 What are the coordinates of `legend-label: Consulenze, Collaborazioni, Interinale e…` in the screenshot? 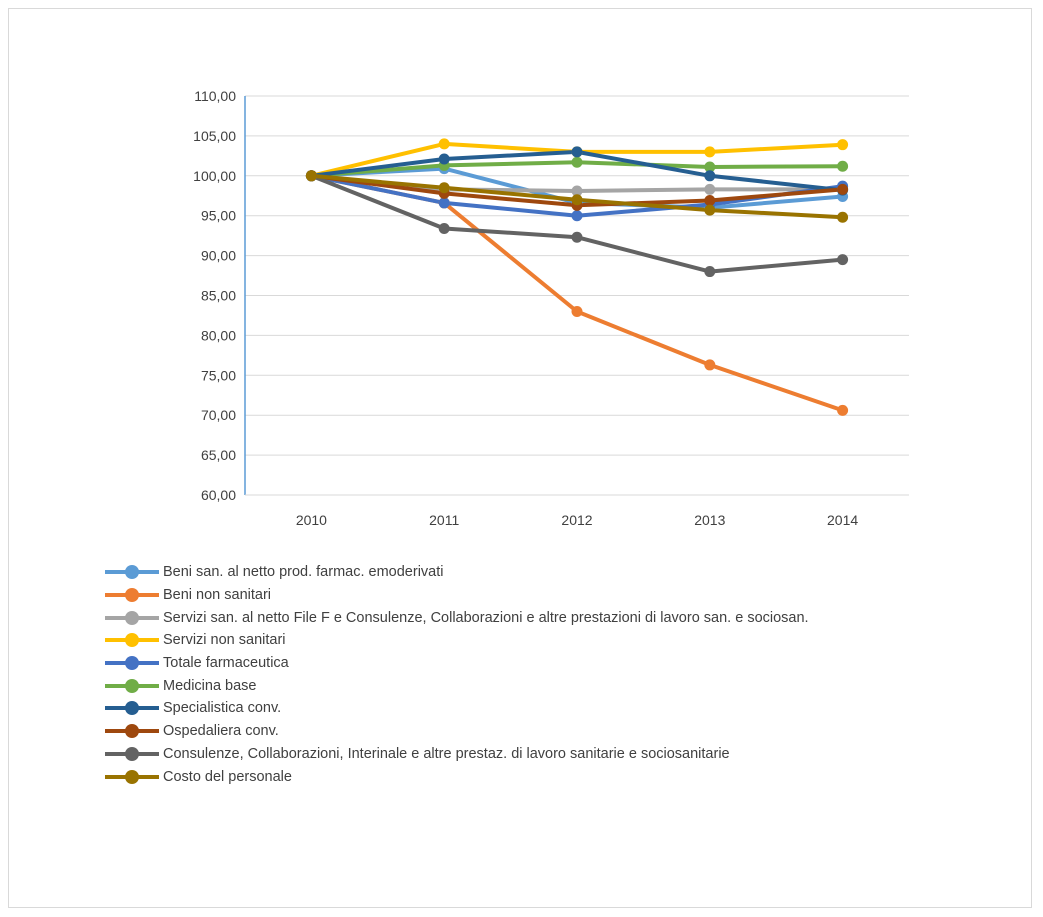 It's located at (446, 753).